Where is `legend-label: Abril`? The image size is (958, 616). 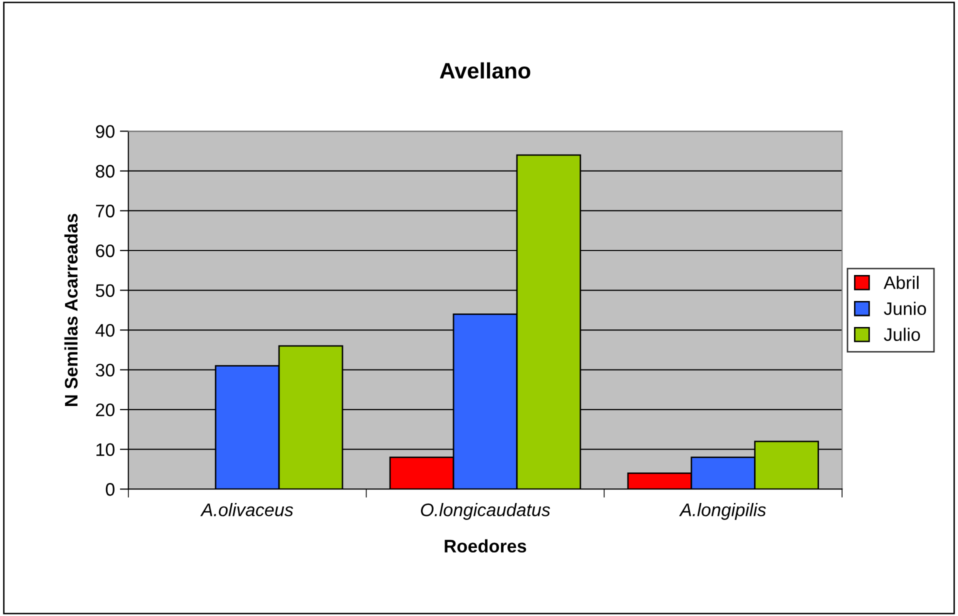 legend-label: Abril is located at coordinates (901, 283).